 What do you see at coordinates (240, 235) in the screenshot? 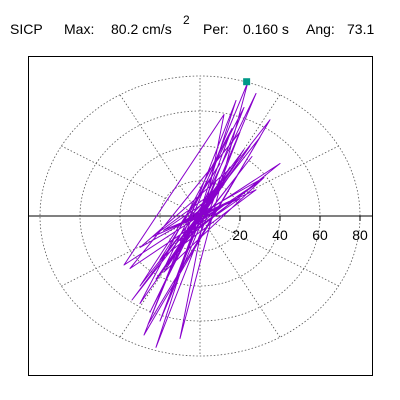
I see `tick-label-1: 20` at bounding box center [240, 235].